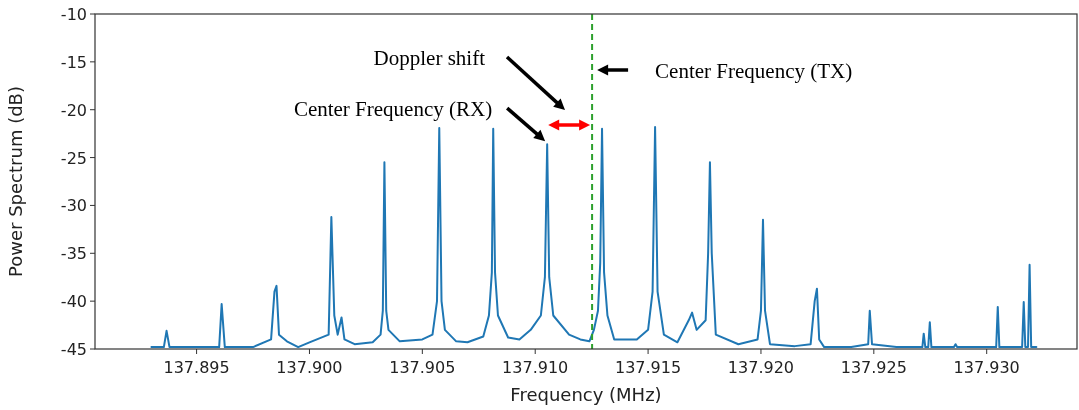 The width and height of the screenshot is (1079, 410). What do you see at coordinates (986, 367) in the screenshot?
I see `x-tick-label: 137.930` at bounding box center [986, 367].